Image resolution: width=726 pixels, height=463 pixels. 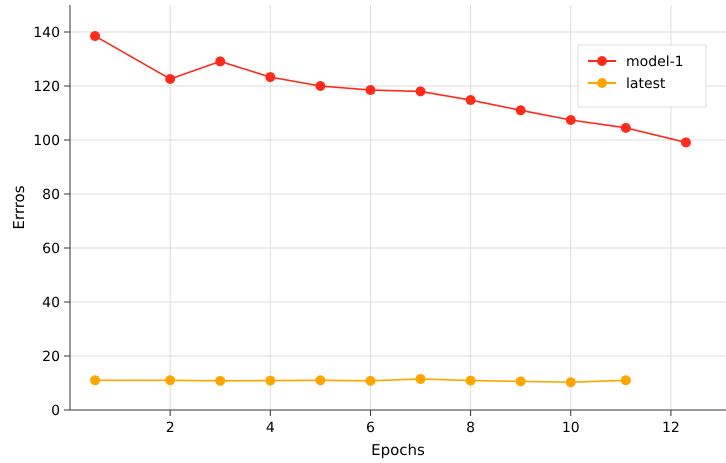 I want to click on legend-label: model-1, so click(x=655, y=62).